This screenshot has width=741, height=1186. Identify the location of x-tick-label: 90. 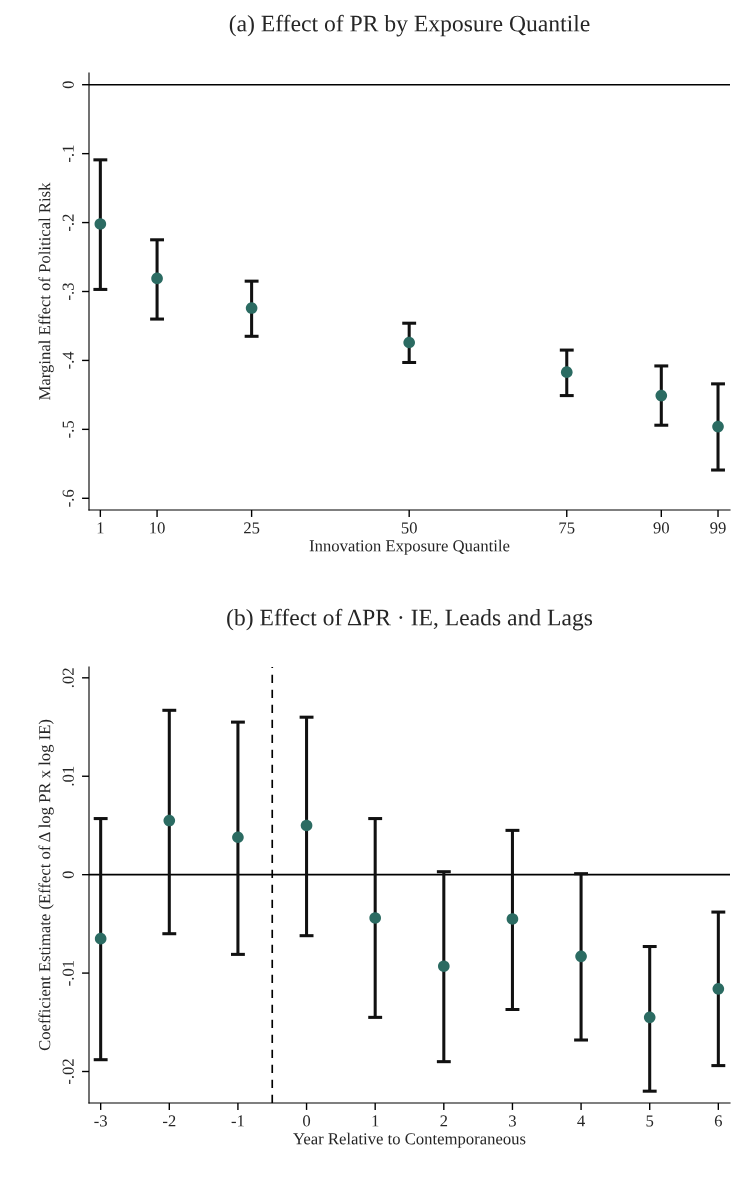
(661, 528).